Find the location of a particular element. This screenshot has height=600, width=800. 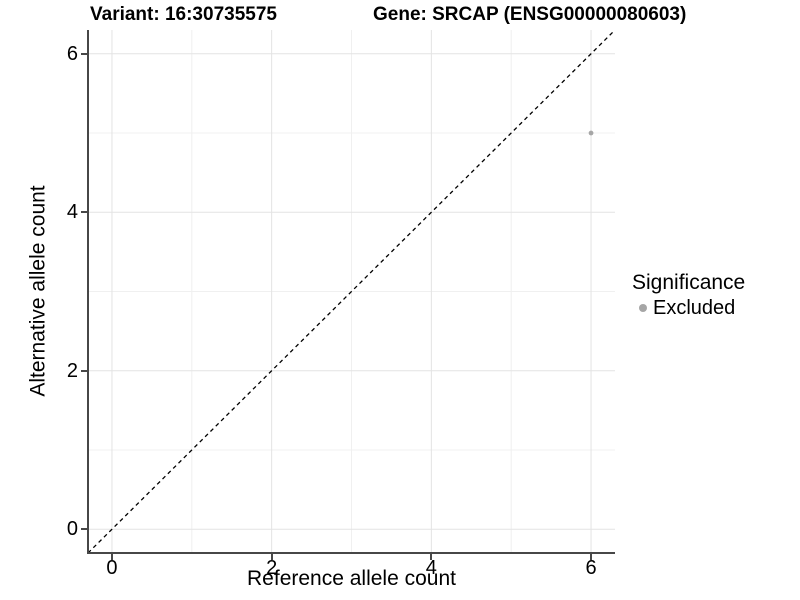

y-tick-label: 0 is located at coordinates (72, 529).